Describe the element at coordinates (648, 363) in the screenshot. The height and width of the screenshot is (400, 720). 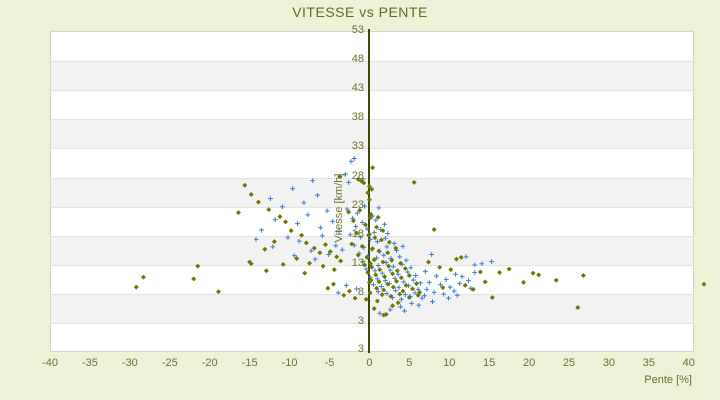
I see `x-tick-label: 35` at that location.